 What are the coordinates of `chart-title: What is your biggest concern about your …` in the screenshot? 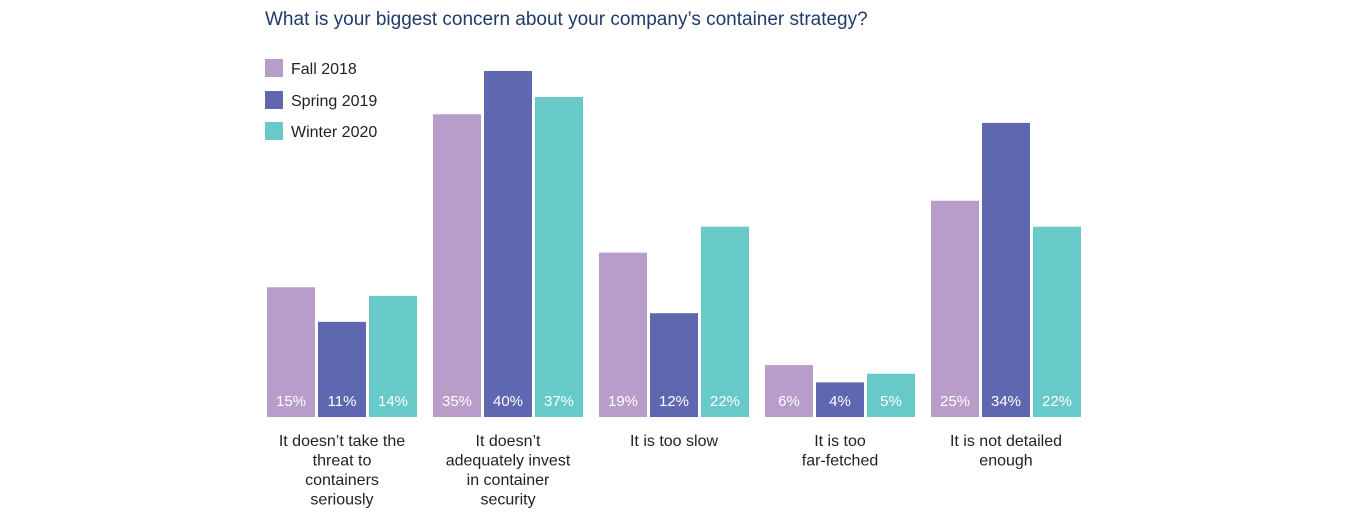 It's located at (566, 19).